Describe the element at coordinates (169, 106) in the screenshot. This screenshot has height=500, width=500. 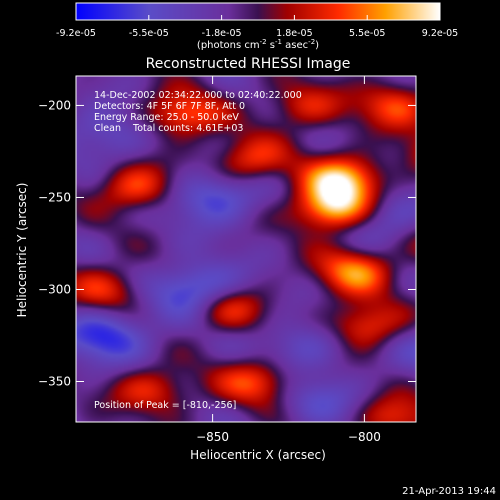
I see `info-line-detectors: Detectors: 4F 5F 6F 7F 8F, Att 0` at that location.